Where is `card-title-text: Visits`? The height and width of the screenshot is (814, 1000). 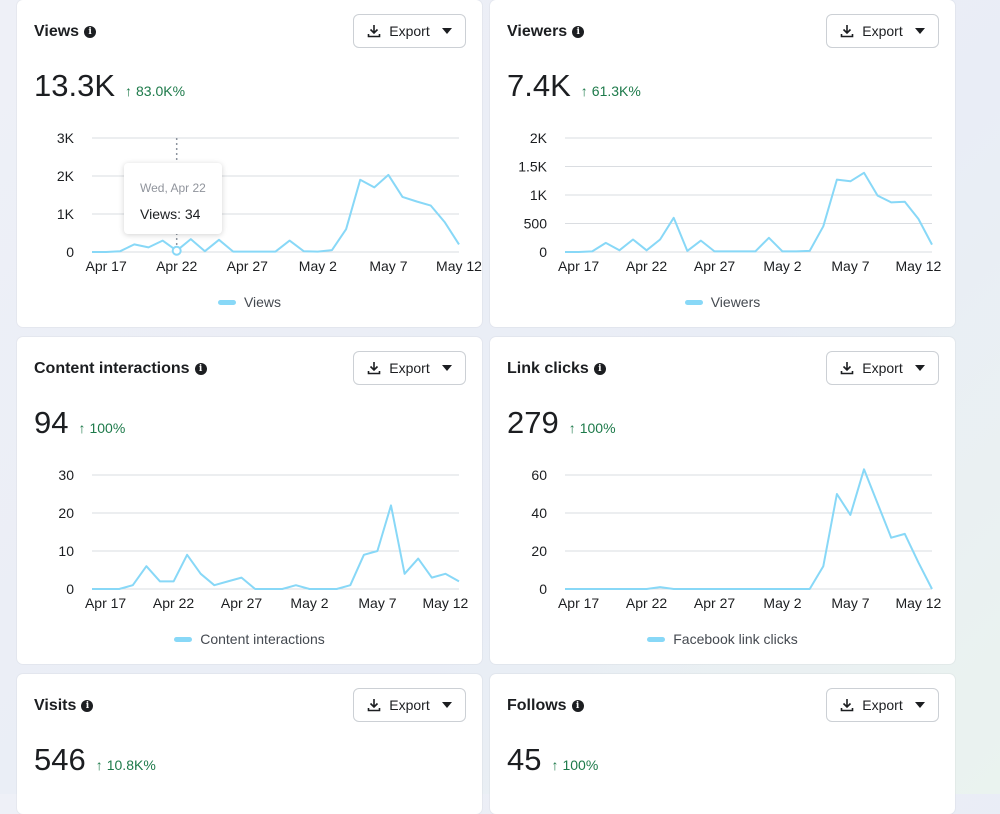 card-title-text: Visits is located at coordinates (55, 705).